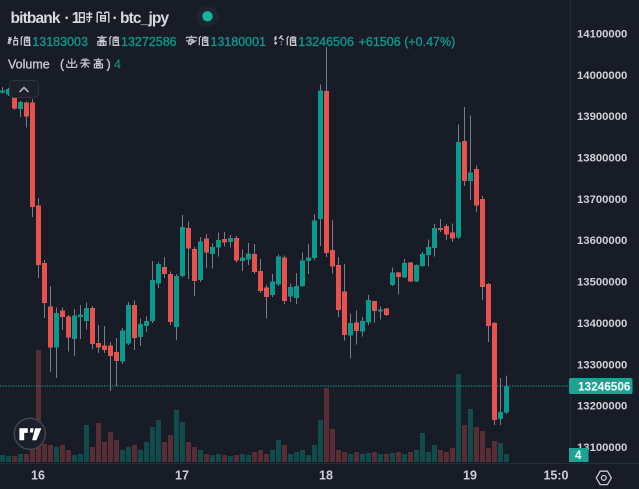 The height and width of the screenshot is (489, 639). What do you see at coordinates (602, 200) in the screenshot?
I see `svg-text: 13700000` at bounding box center [602, 200].